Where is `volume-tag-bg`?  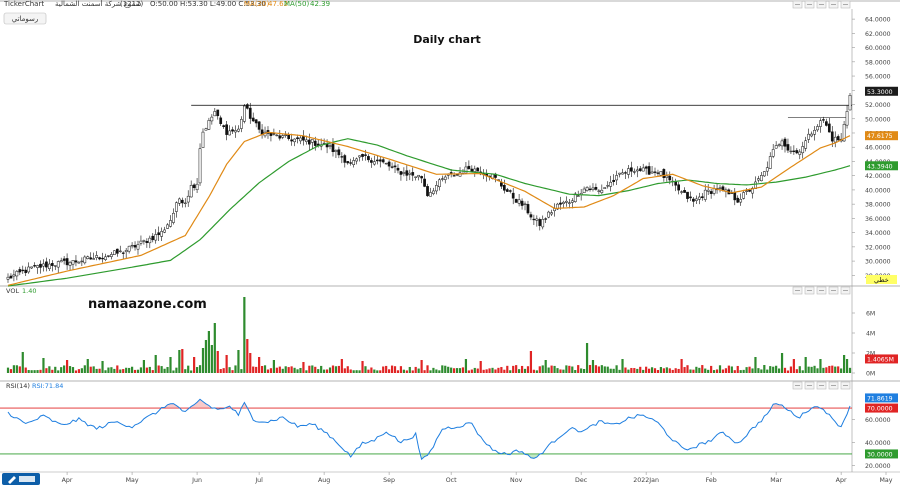
volume-tag-bg is located at coordinates (881, 359).